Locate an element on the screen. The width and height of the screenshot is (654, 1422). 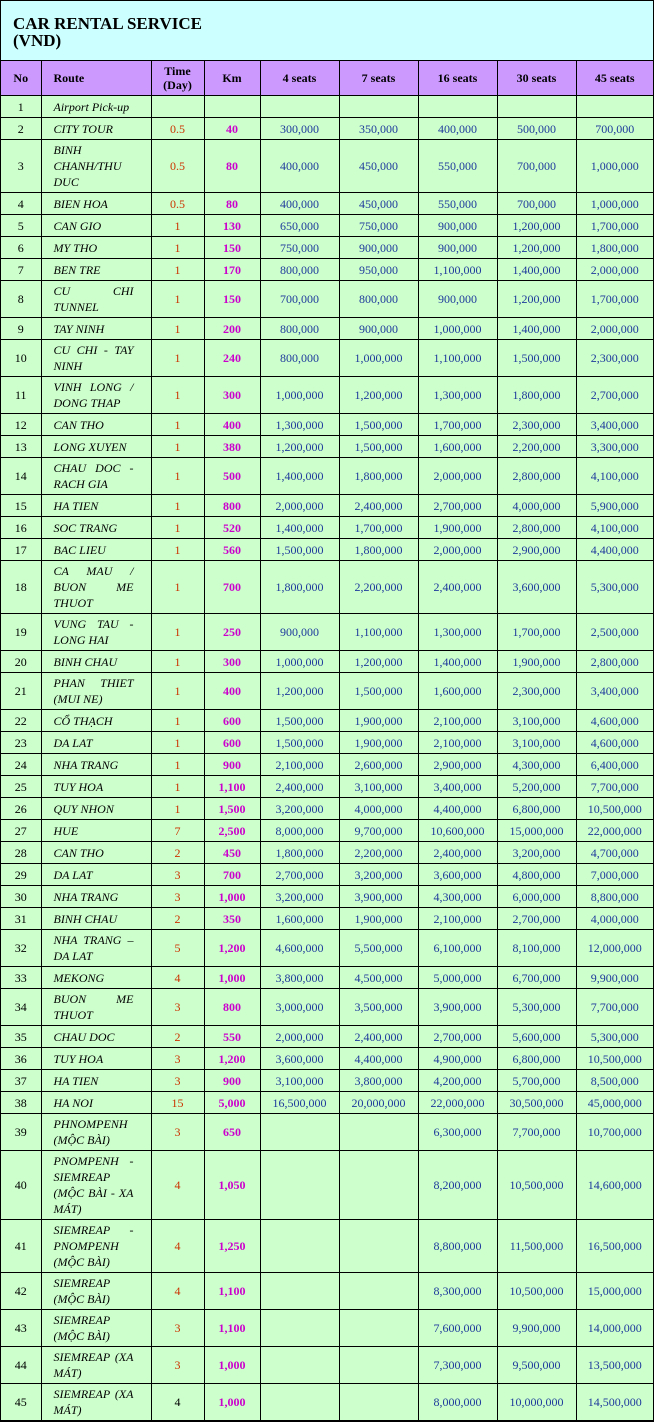
cell-price-16-seats: 400,000 is located at coordinates (457, 128).